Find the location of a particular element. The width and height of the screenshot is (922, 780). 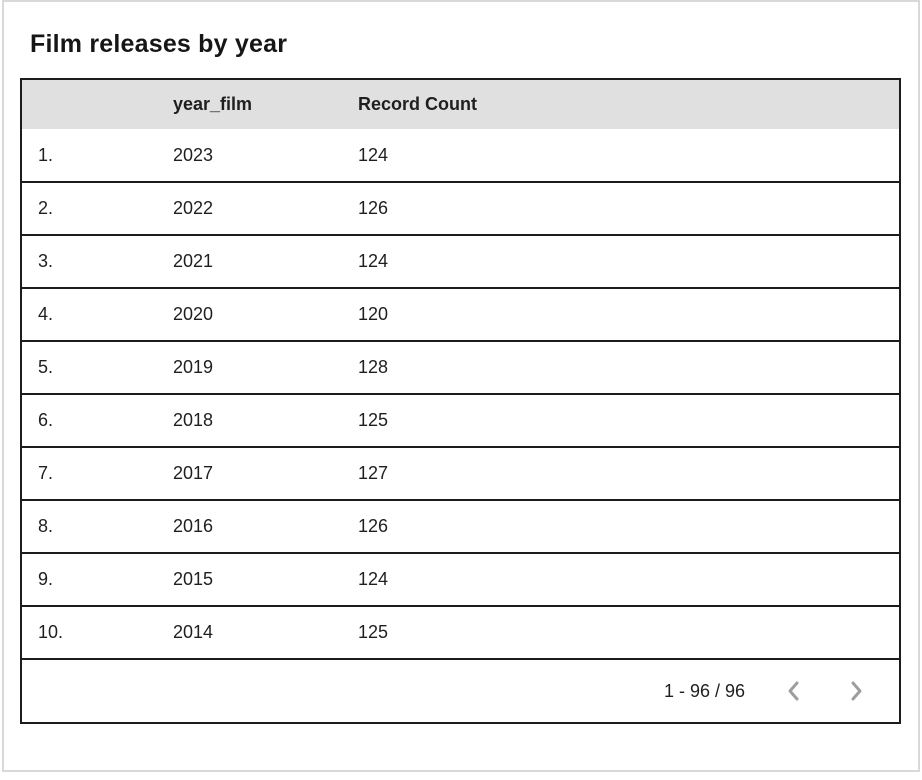

table-row: 3. 2021 124 is located at coordinates (460, 261).